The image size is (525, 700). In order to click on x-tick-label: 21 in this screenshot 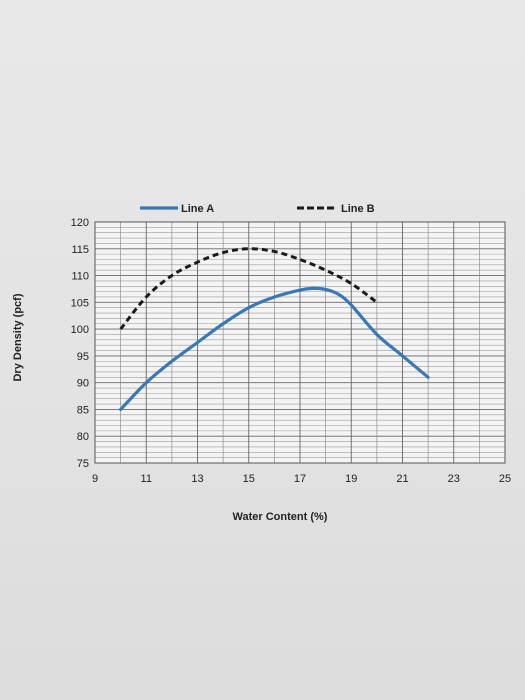, I will do `click(402, 479)`.